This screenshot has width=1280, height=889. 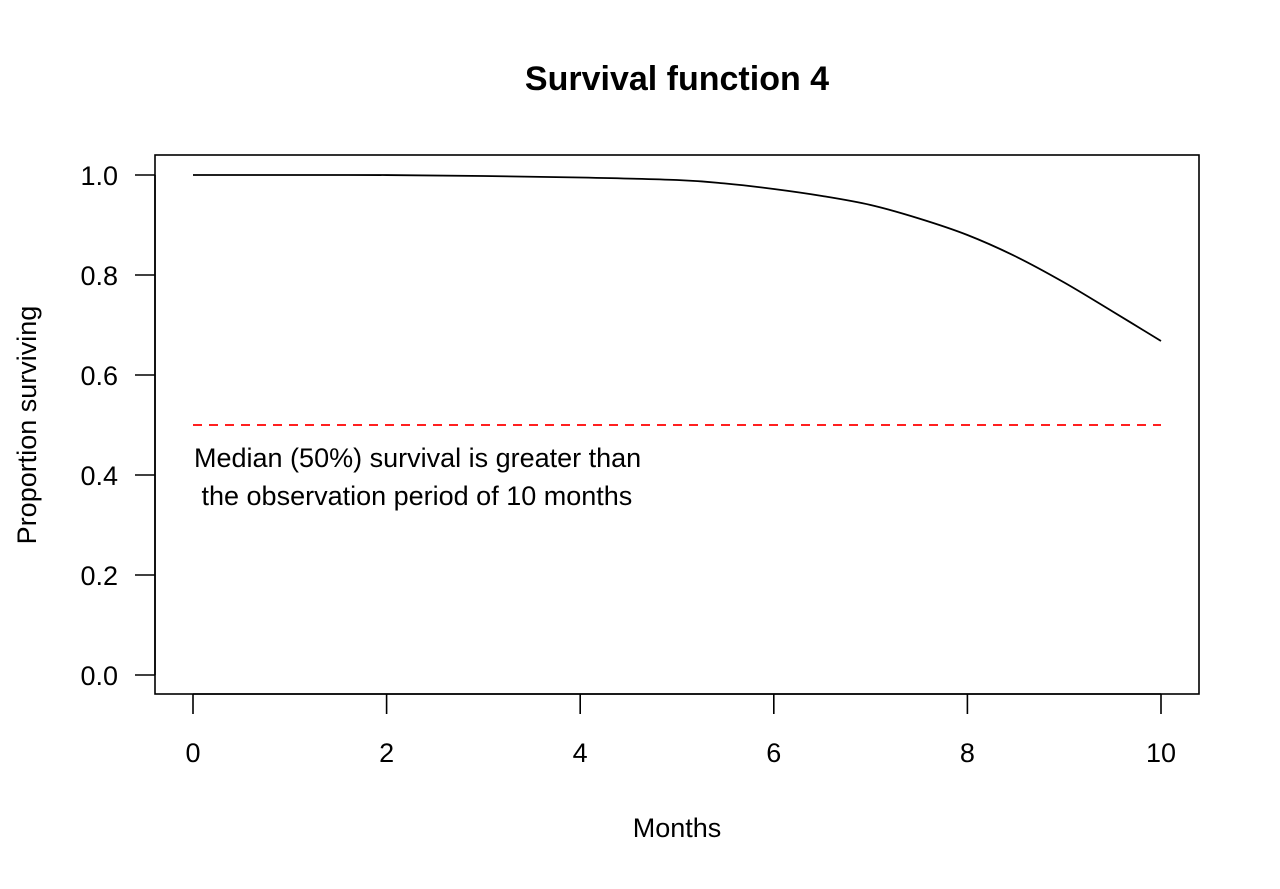 I want to click on survival-curve, so click(x=677, y=258).